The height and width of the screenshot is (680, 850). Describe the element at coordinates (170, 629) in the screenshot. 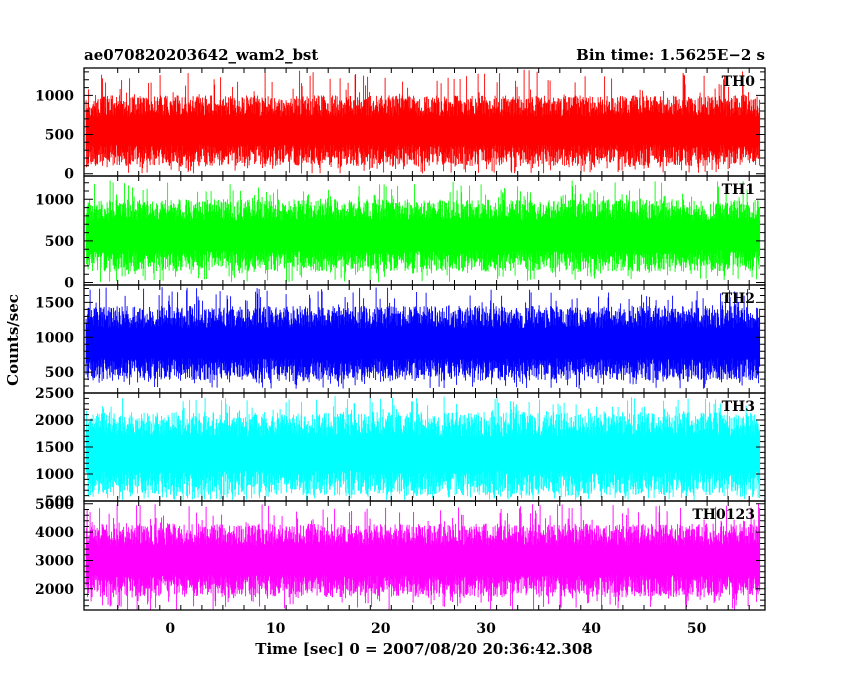

I see `x-tick-label: 0` at that location.